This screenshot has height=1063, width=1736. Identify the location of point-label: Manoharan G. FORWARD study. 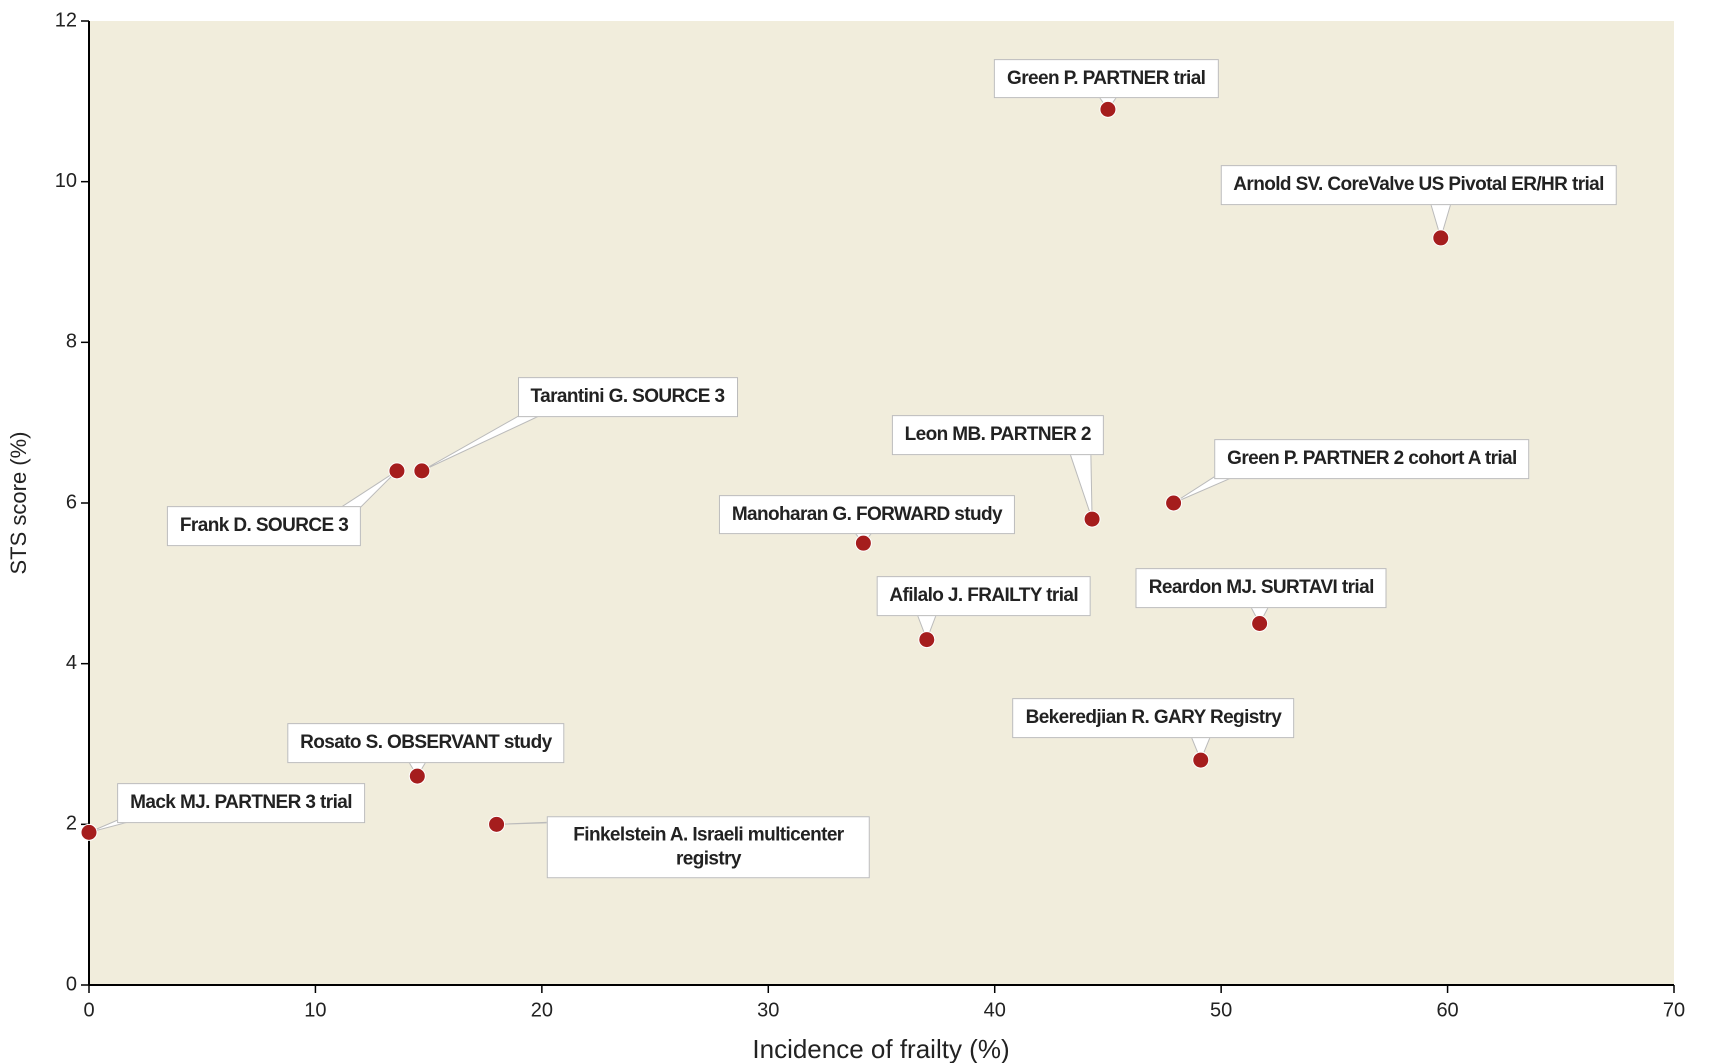
(866, 514).